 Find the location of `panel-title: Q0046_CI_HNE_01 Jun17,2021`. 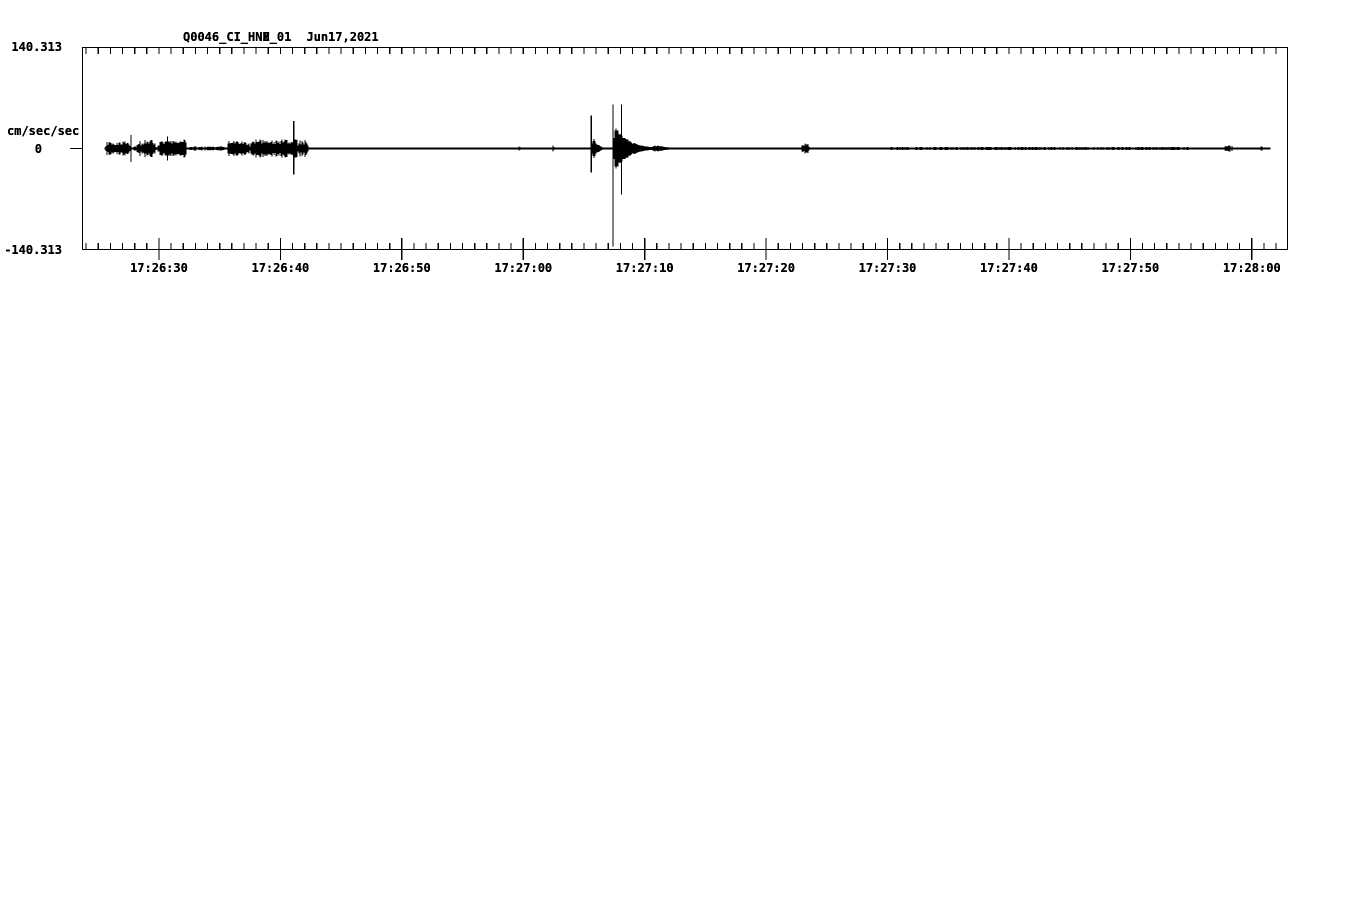

panel-title: Q0046_CI_HNE_01 Jun17,2021 is located at coordinates (281, 37).